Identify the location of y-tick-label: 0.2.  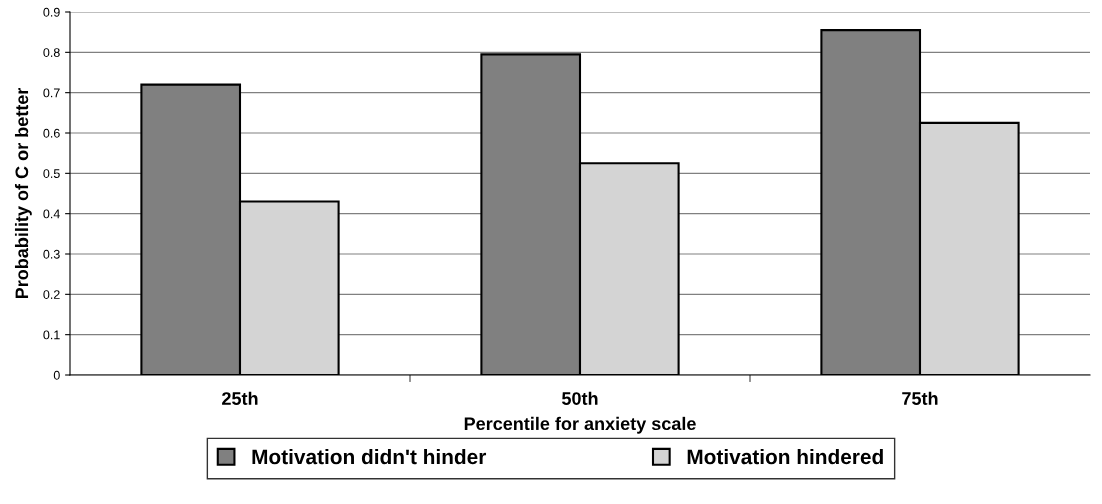
(51, 294).